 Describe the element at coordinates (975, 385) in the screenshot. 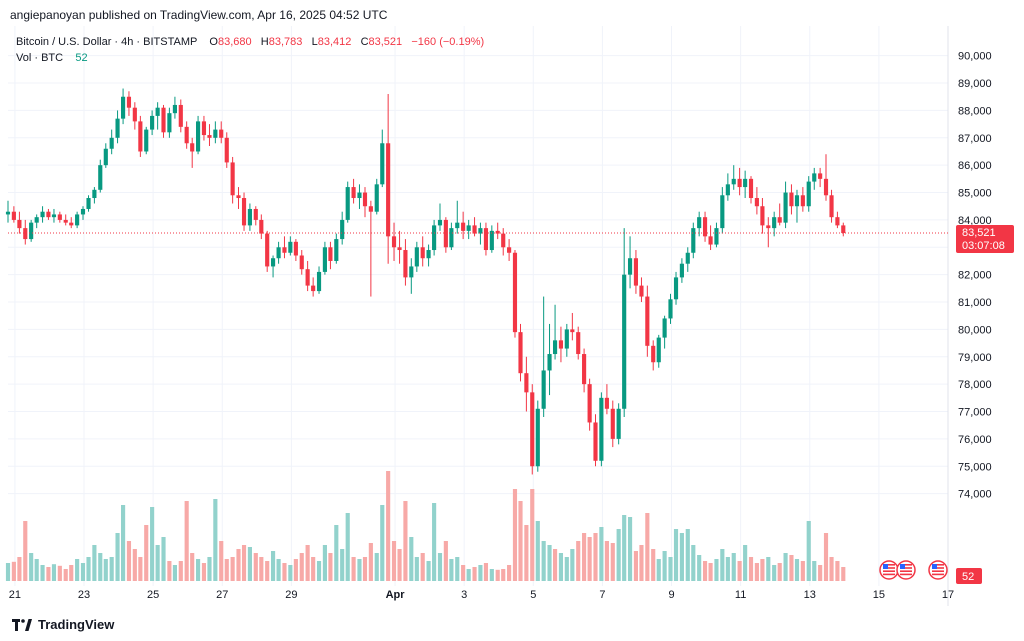

I see `y-tick-label: 78,000` at that location.